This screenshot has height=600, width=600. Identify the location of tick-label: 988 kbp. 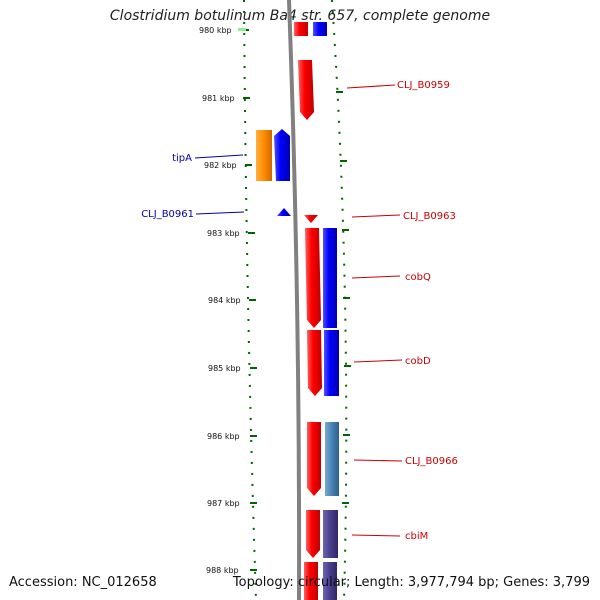
(222, 570).